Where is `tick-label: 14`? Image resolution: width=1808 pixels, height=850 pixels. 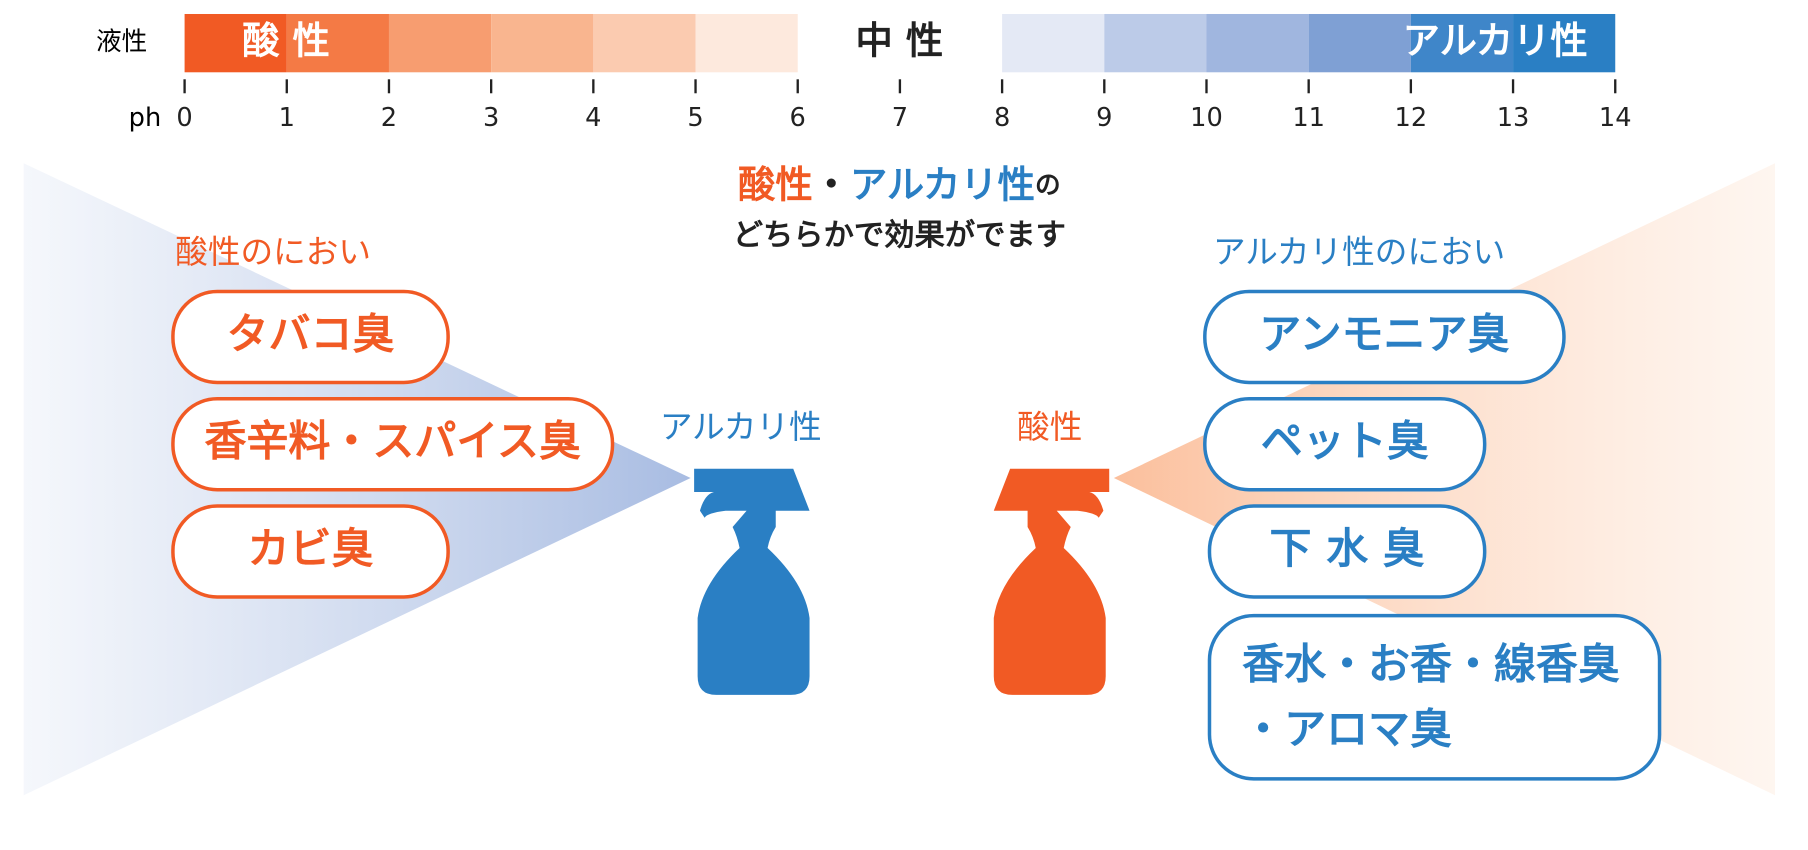
tick-label: 14 is located at coordinates (1615, 118).